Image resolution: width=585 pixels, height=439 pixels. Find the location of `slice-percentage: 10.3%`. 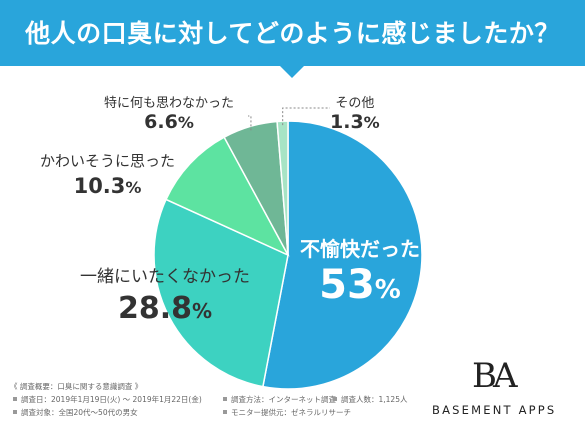

slice-percentage: 10.3% is located at coordinates (107, 186).